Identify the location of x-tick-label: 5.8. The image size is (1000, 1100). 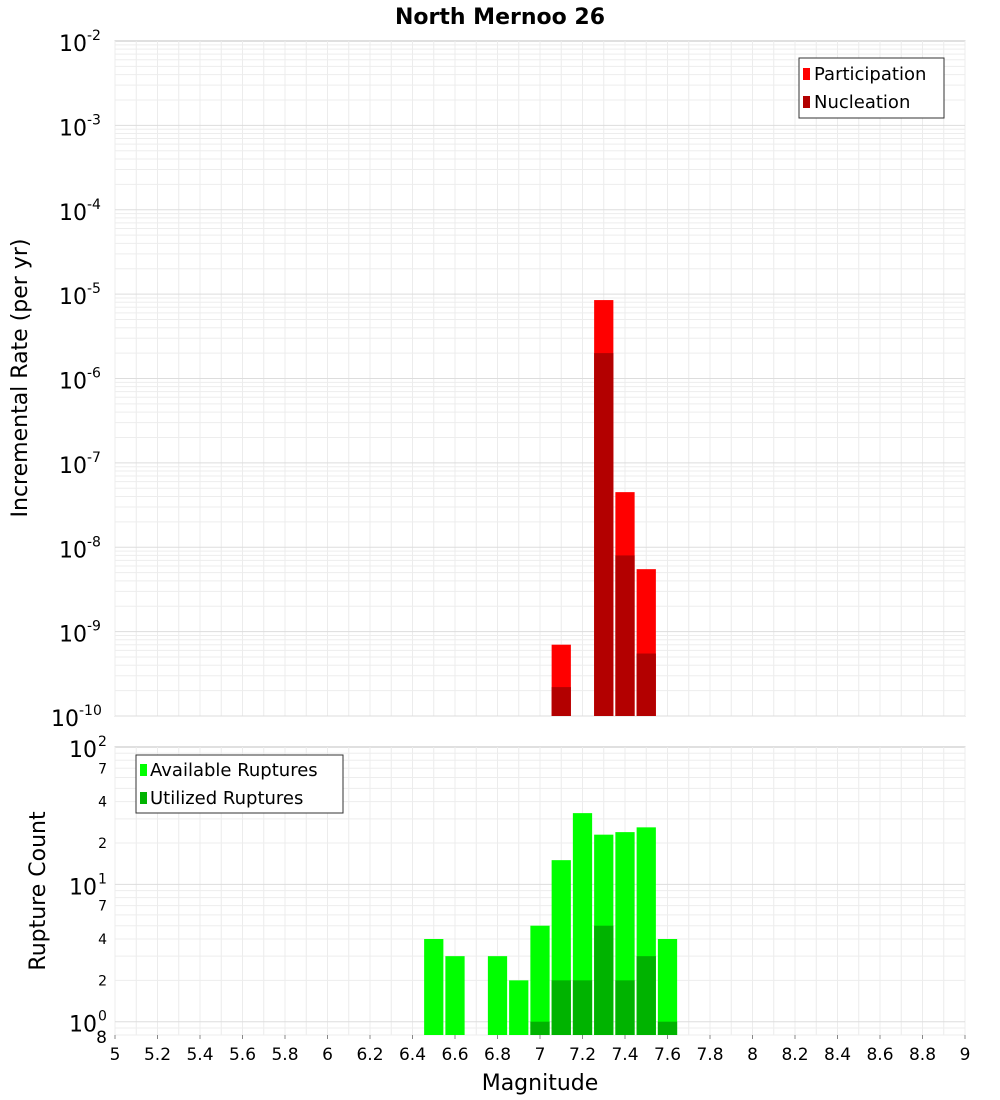
(284, 1055).